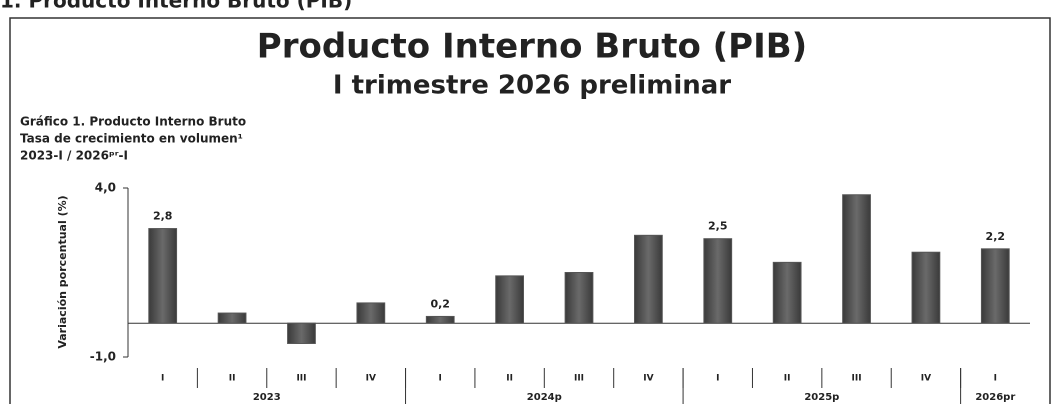 The image size is (1064, 404). What do you see at coordinates (532, 86) in the screenshot?
I see `chart-subtitle: I trimestre 2026 preliminar` at bounding box center [532, 86].